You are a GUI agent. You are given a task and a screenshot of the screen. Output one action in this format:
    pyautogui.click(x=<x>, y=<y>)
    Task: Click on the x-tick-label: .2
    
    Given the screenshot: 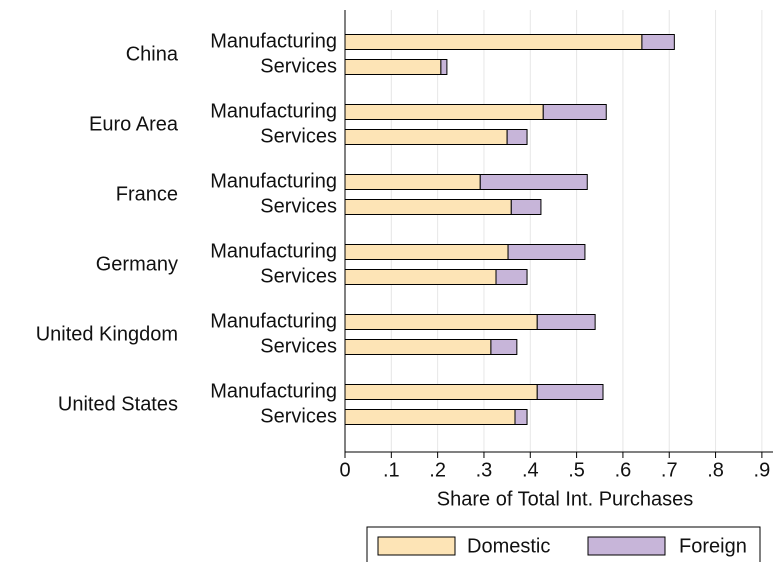 What is the action you would take?
    pyautogui.click(x=437, y=470)
    